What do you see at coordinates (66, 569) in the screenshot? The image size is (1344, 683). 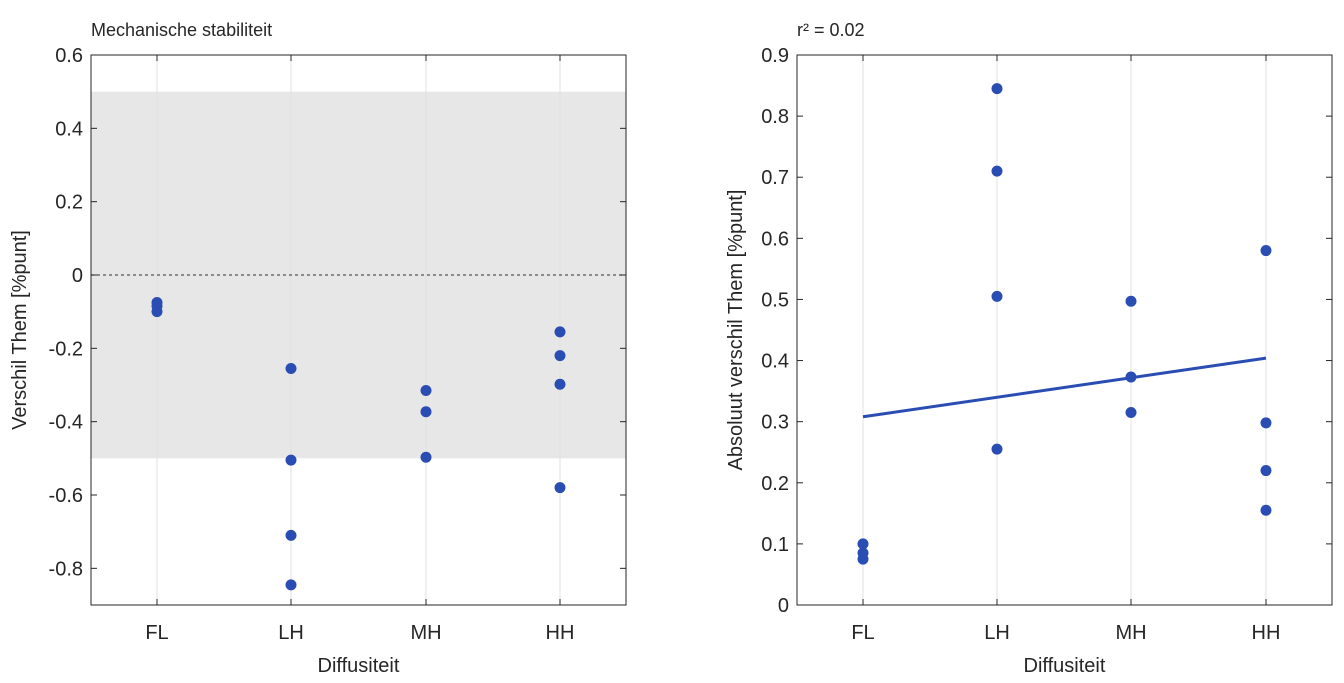 I see `y-tick-label: -0.8` at bounding box center [66, 569].